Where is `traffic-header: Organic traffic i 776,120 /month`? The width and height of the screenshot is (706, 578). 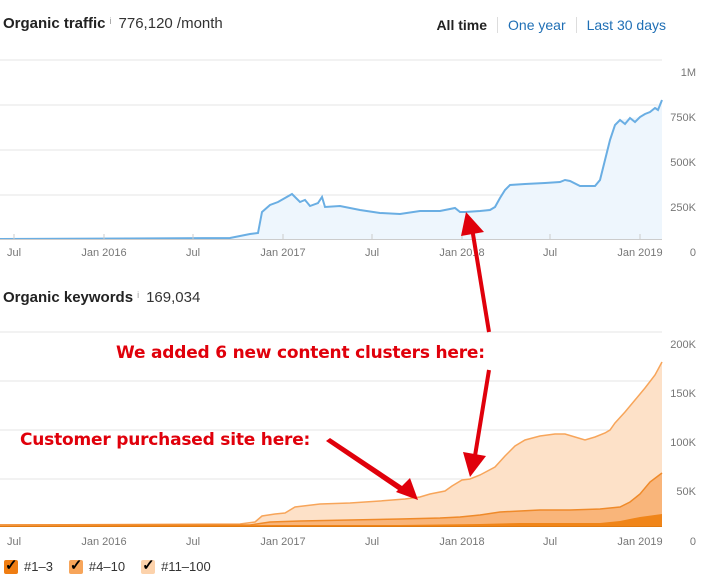 traffic-header: Organic traffic i 776,120 /month is located at coordinates (113, 23).